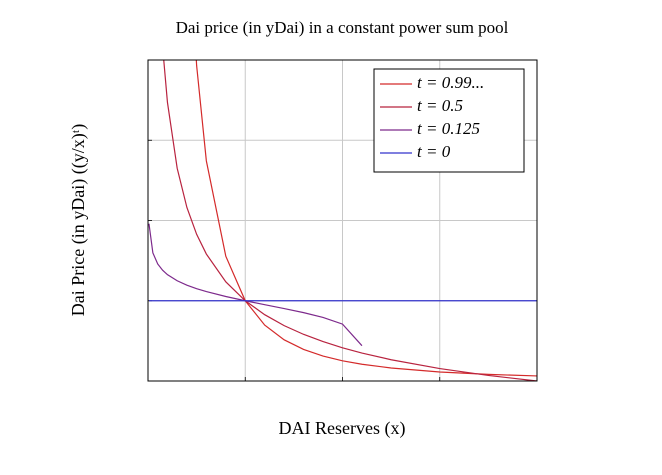  I want to click on legend-text: t = 0.5, so click(440, 105).